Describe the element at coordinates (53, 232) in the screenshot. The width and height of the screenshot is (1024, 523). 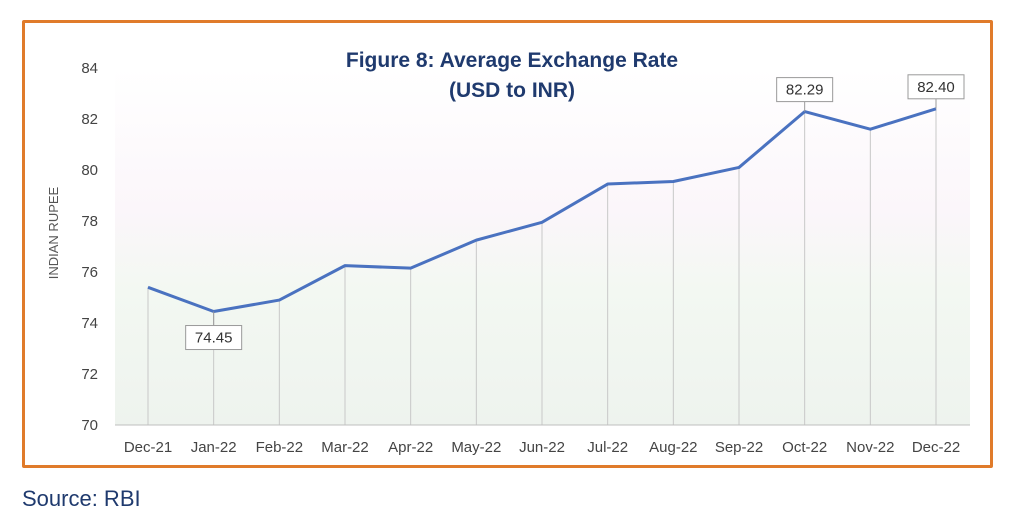
I see `y-axis-label: INDIAN RUPEE` at that location.